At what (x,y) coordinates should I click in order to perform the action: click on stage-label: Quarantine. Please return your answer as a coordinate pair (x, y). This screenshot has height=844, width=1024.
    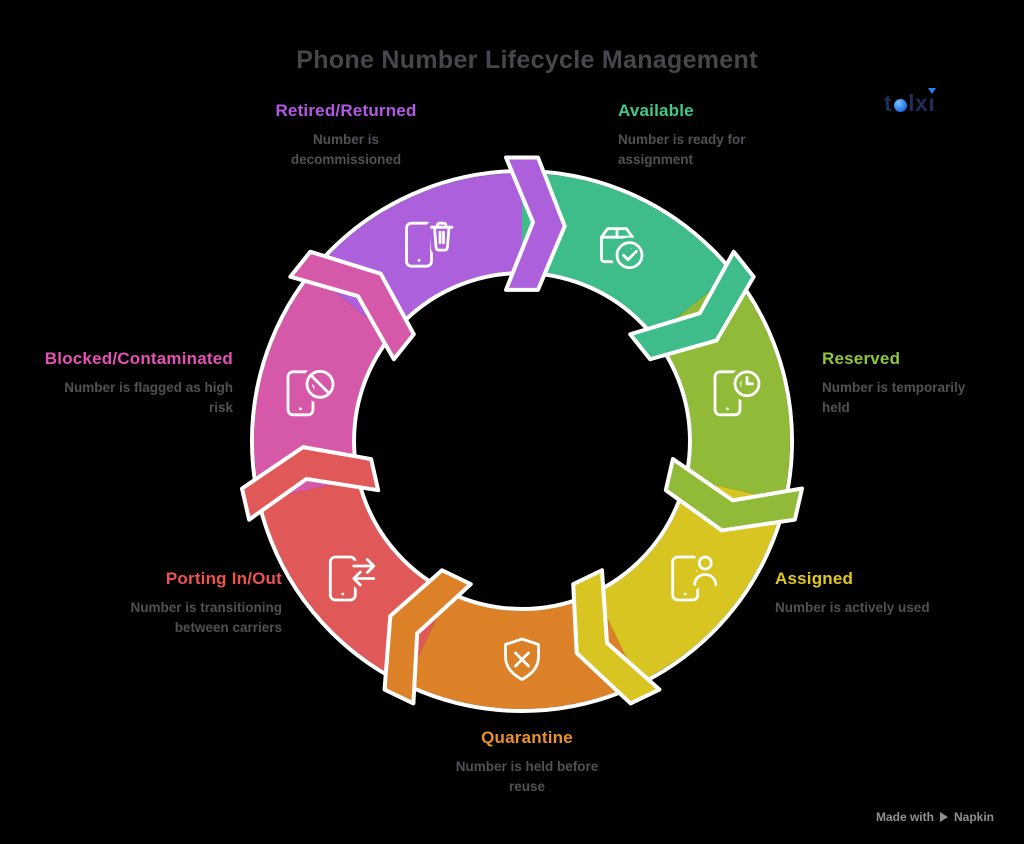
    Looking at the image, I should click on (527, 737).